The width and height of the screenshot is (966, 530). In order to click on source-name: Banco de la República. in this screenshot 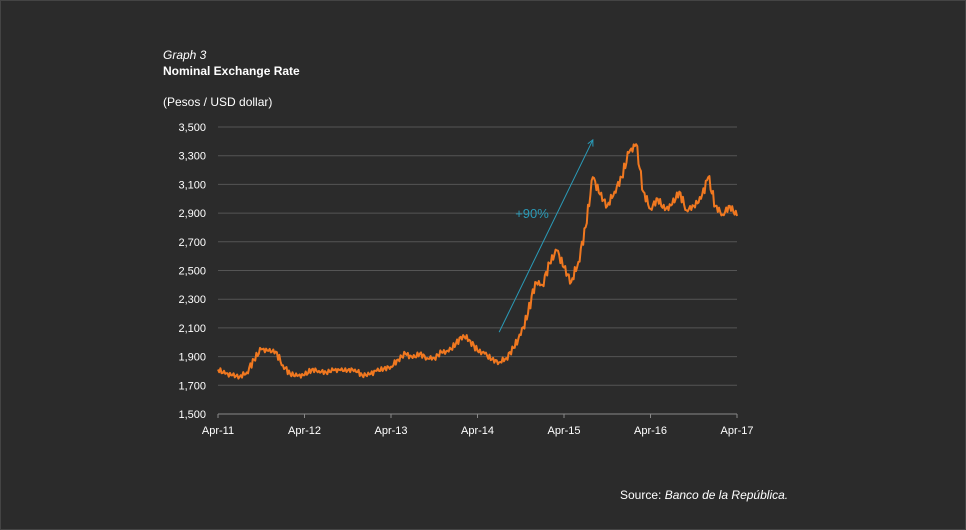, I will do `click(726, 495)`.